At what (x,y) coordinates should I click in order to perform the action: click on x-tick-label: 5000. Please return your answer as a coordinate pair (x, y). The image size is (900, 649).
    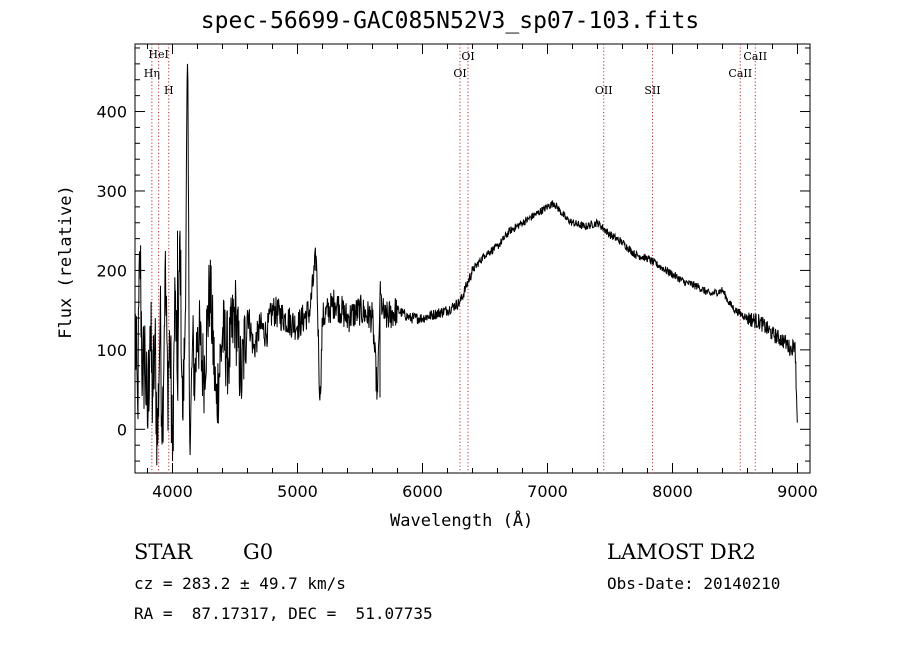
    Looking at the image, I should click on (297, 491).